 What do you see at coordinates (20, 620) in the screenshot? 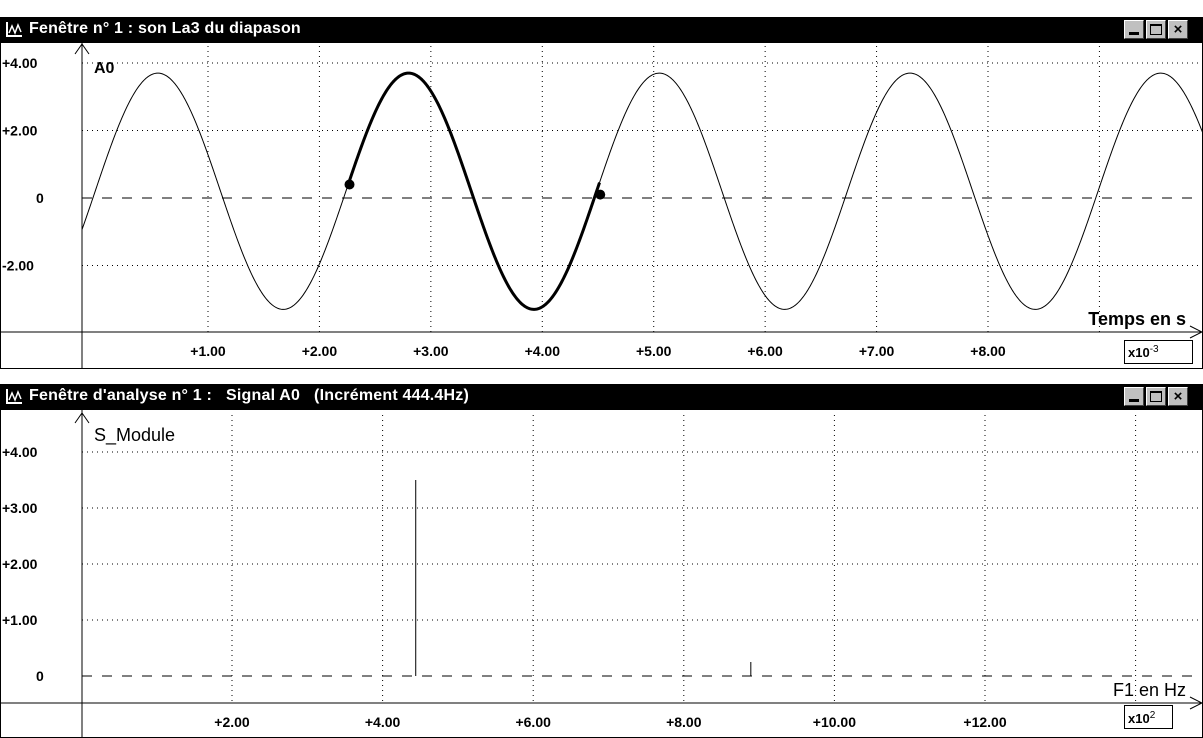
I see `y-tick-label: +1.00` at bounding box center [20, 620].